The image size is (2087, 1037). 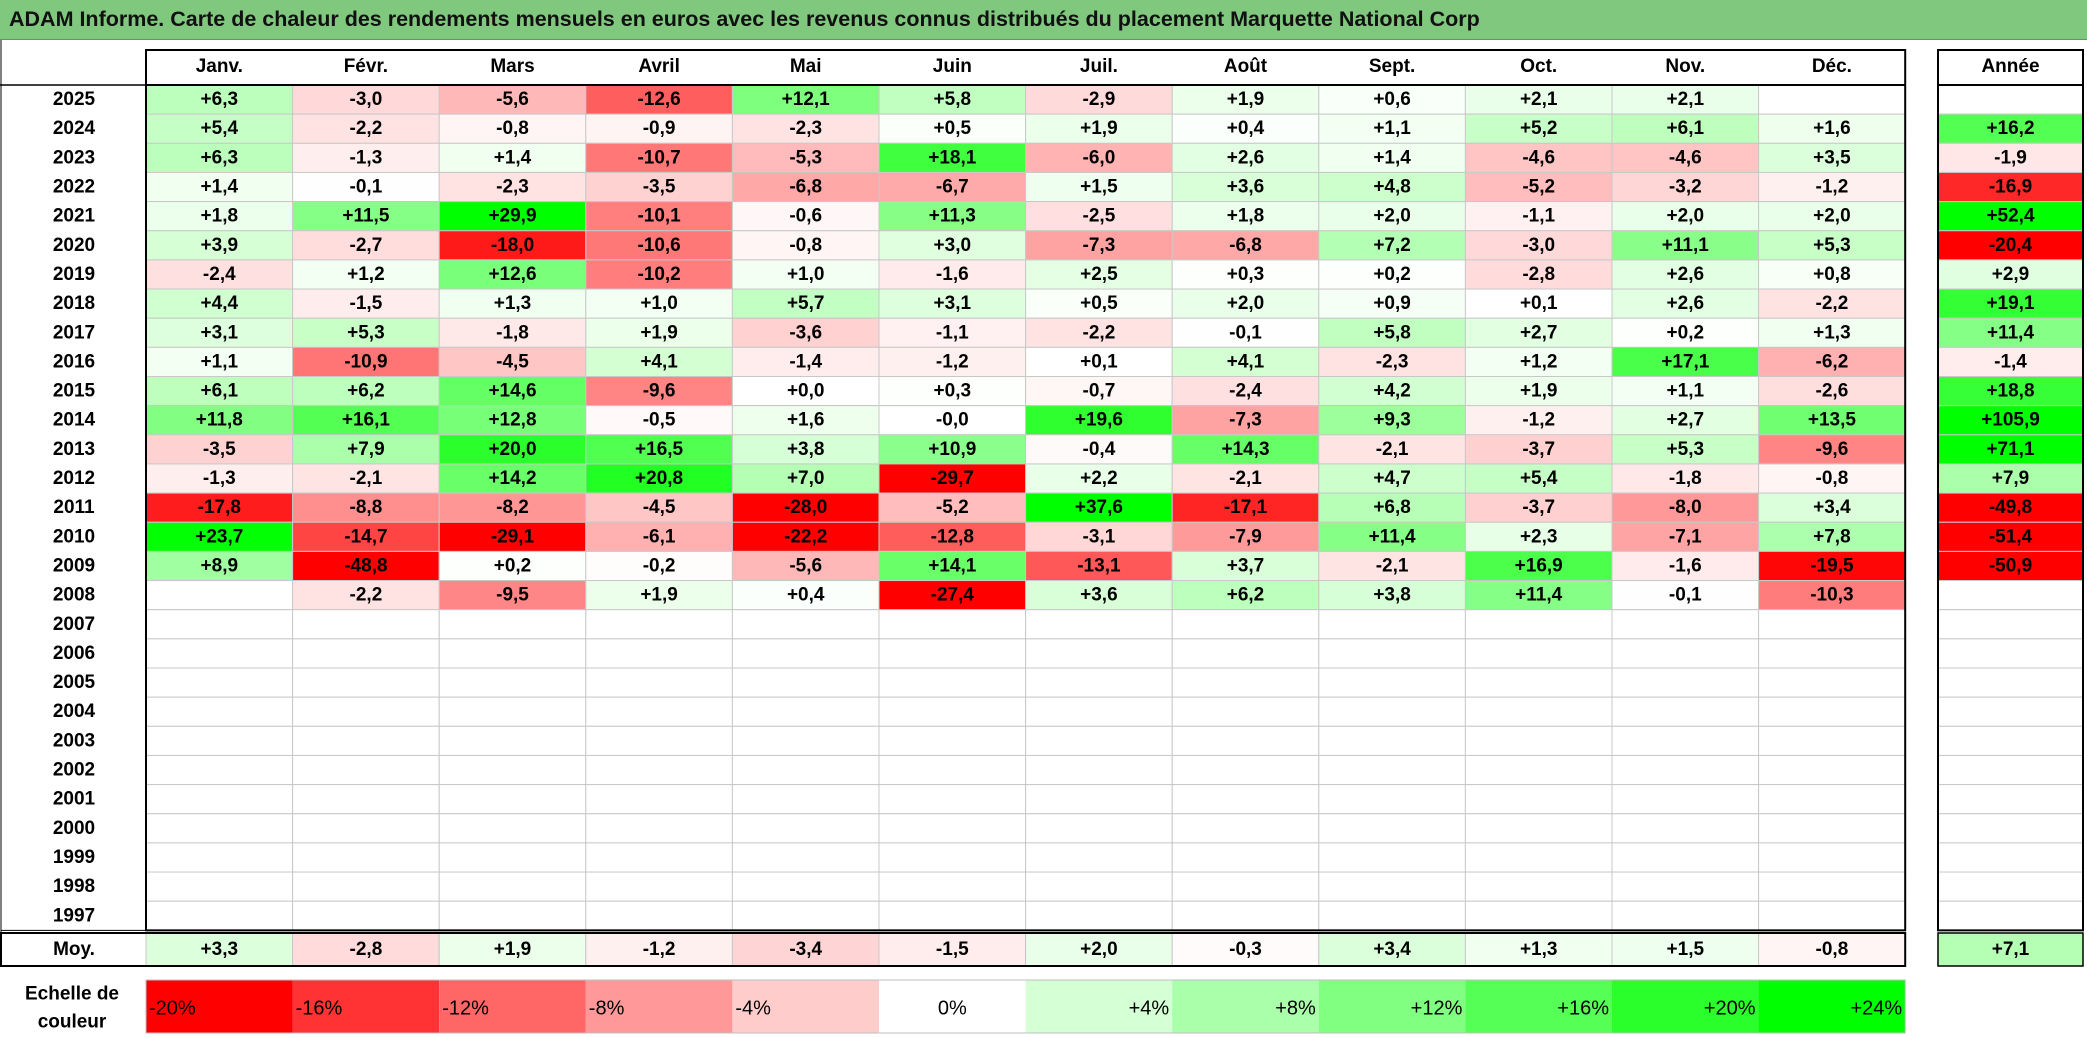 I want to click on cell-value: +2,0, so click(x=1392, y=216).